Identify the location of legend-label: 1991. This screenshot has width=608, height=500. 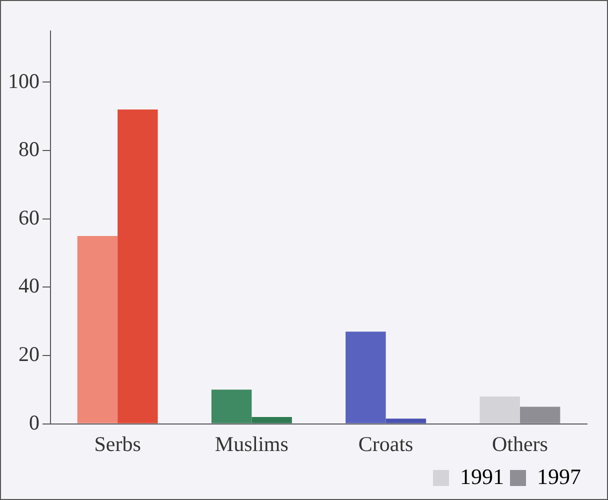
(482, 476).